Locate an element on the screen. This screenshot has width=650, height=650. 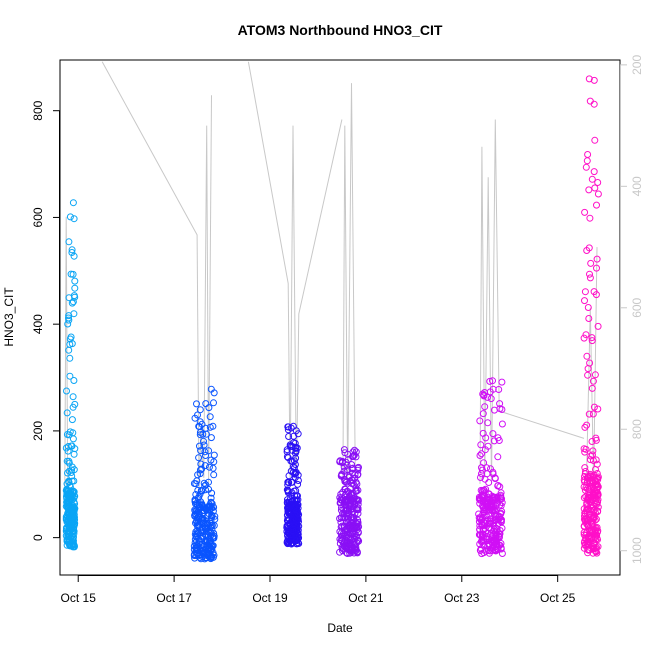
pressure-trace-line is located at coordinates (295, 272).